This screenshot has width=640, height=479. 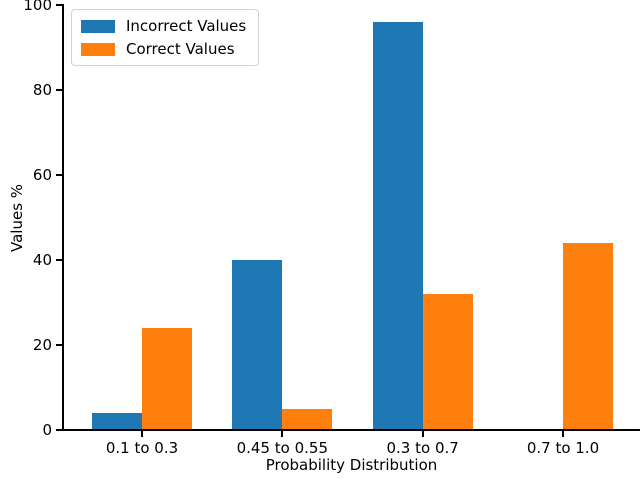 I want to click on x-tick-label: 0.7 to 1.0, so click(x=563, y=448).